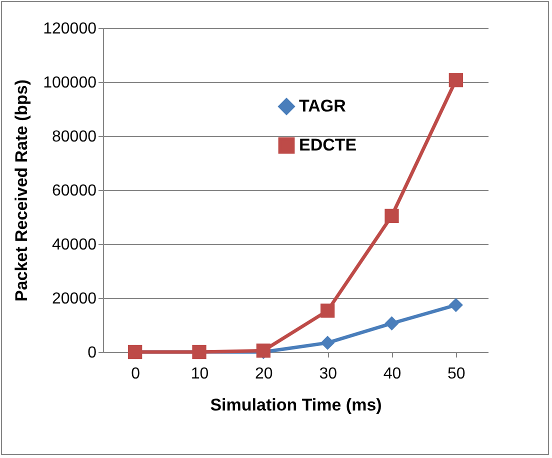 The height and width of the screenshot is (458, 552). Describe the element at coordinates (70, 29) in the screenshot. I see `y-tick-label: 120000` at that location.